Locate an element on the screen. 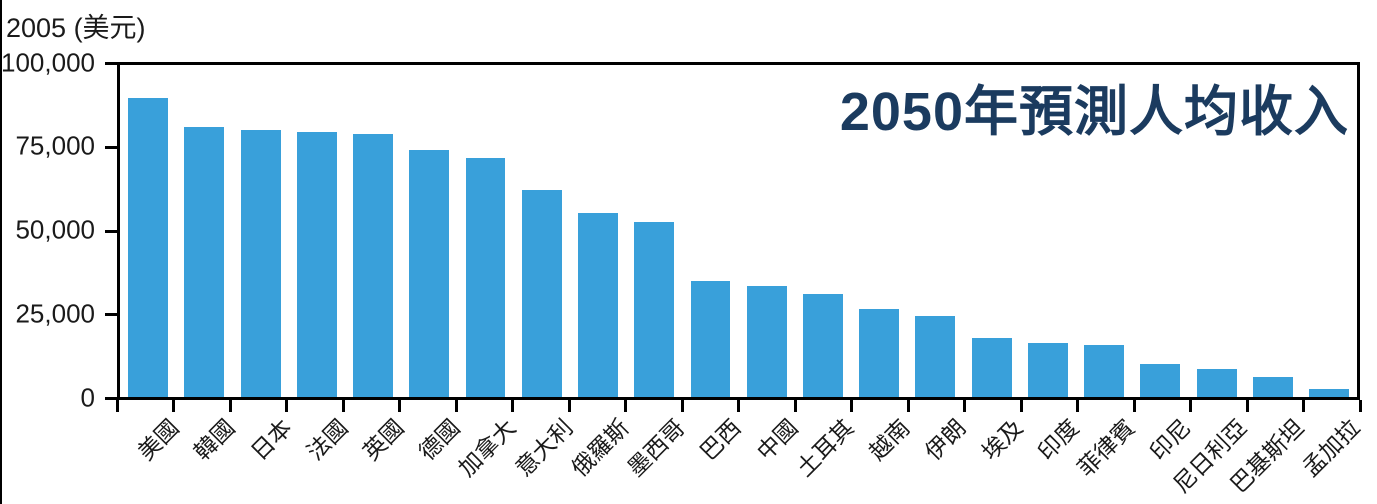 Image resolution: width=1377 pixels, height=504 pixels. x-category-label: 加拿大 is located at coordinates (487, 448).